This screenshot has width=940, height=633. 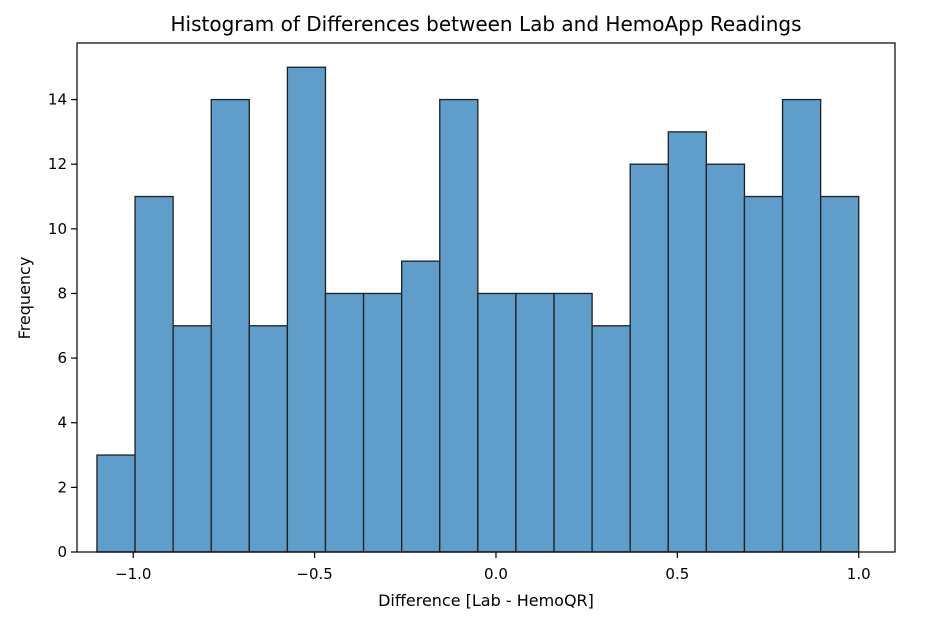 I want to click on y-tick-label: 8, so click(x=62, y=293).